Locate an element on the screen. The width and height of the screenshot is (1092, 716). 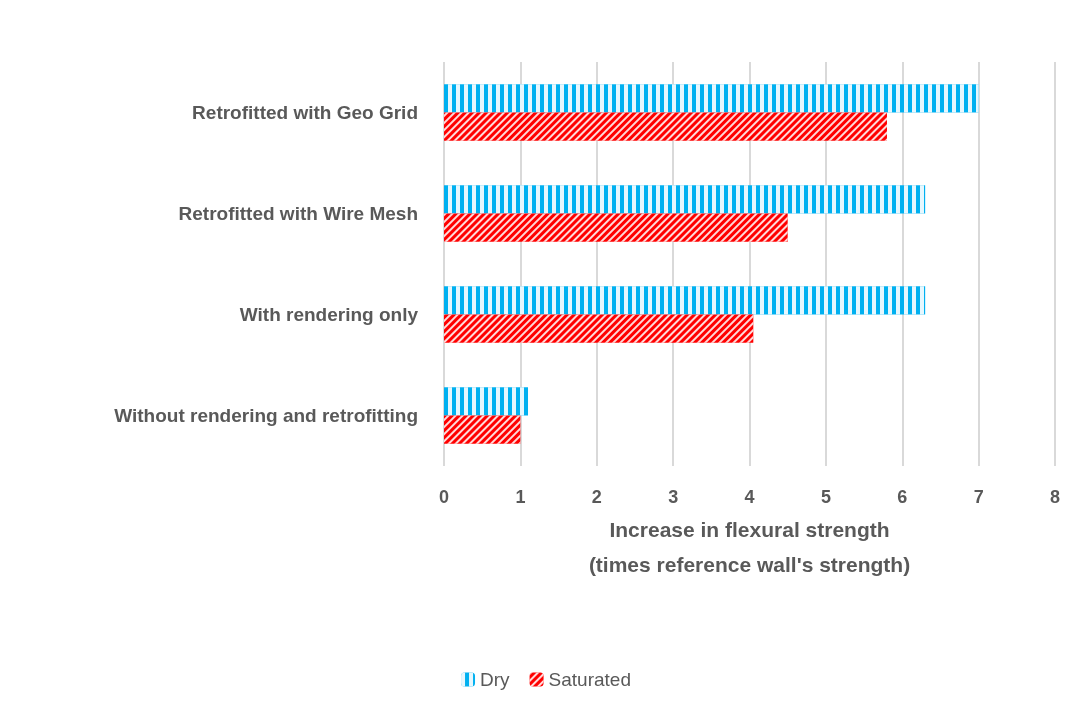
x-tick-label: 5 is located at coordinates (825, 497).